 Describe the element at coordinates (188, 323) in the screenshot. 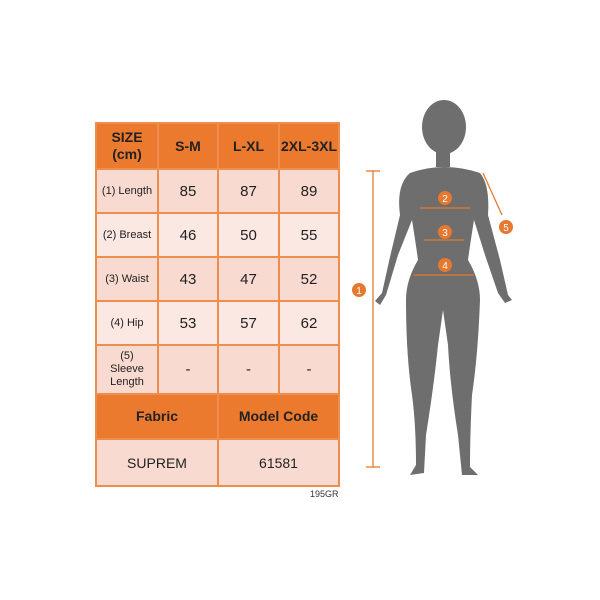

I see `cell: 53` at that location.